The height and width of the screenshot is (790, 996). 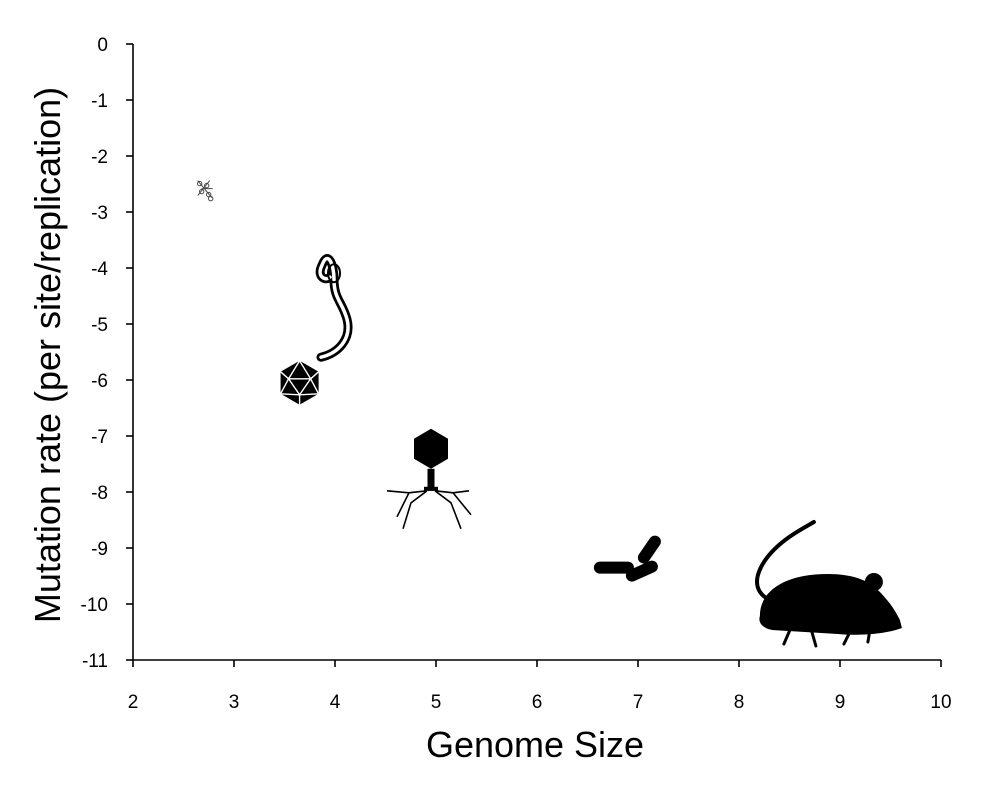 What do you see at coordinates (102, 45) in the screenshot?
I see `y-tick-label: 0` at bounding box center [102, 45].